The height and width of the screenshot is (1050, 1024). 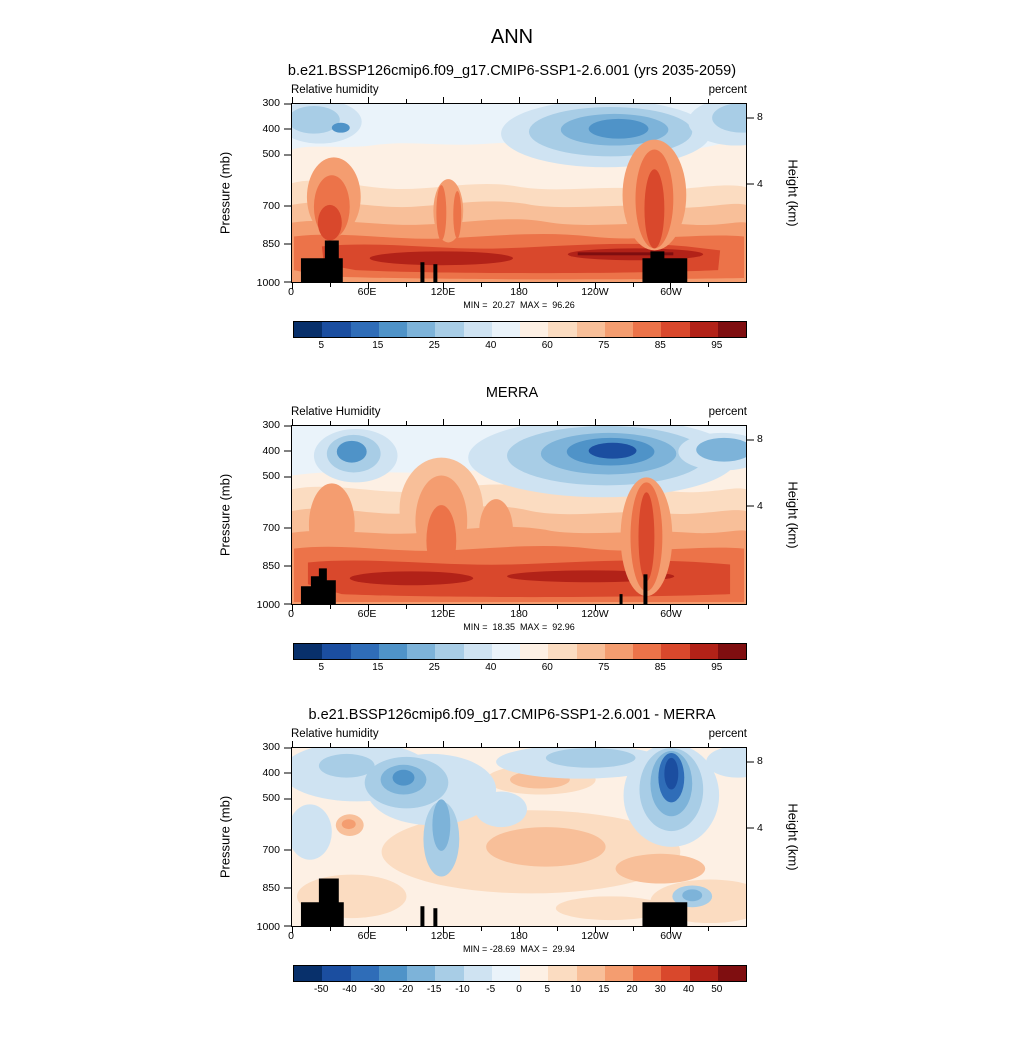 What do you see at coordinates (727, 734) in the screenshot?
I see `units-label: percent` at bounding box center [727, 734].